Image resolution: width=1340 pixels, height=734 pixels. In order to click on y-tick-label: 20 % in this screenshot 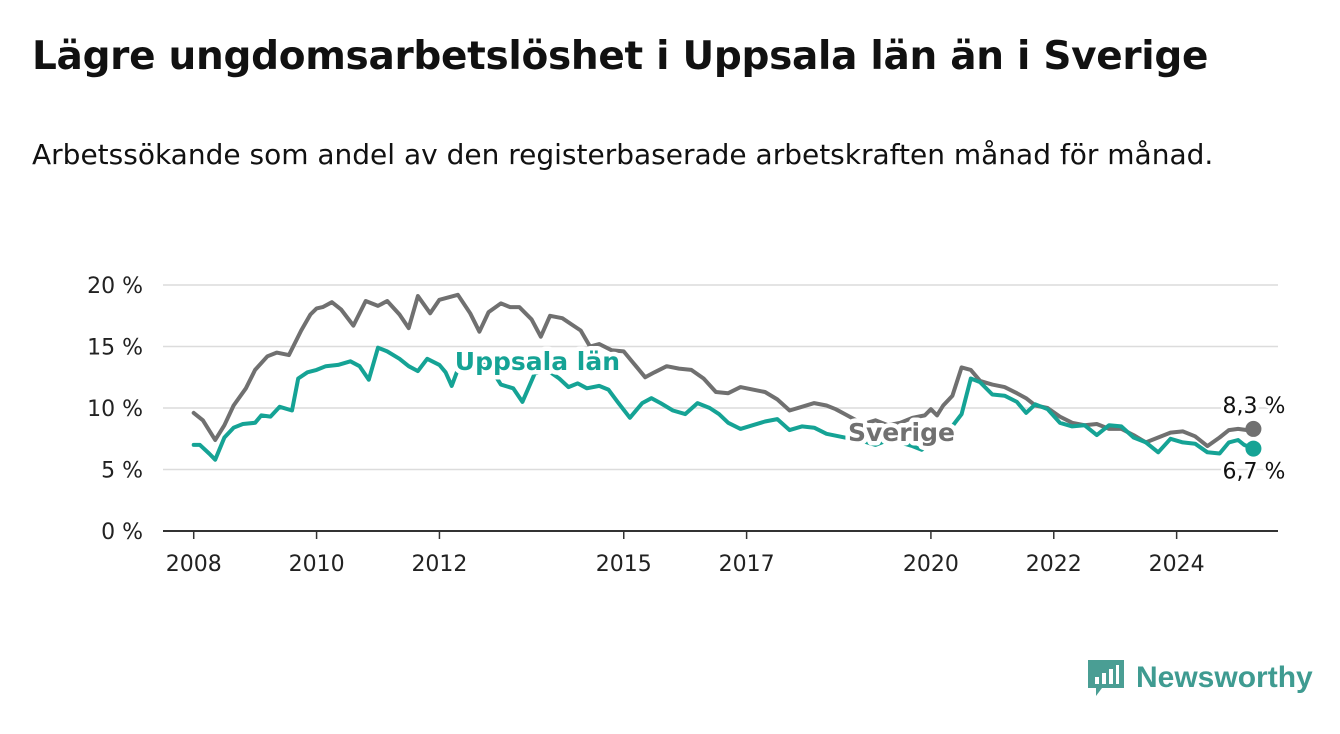, I will do `click(115, 286)`.